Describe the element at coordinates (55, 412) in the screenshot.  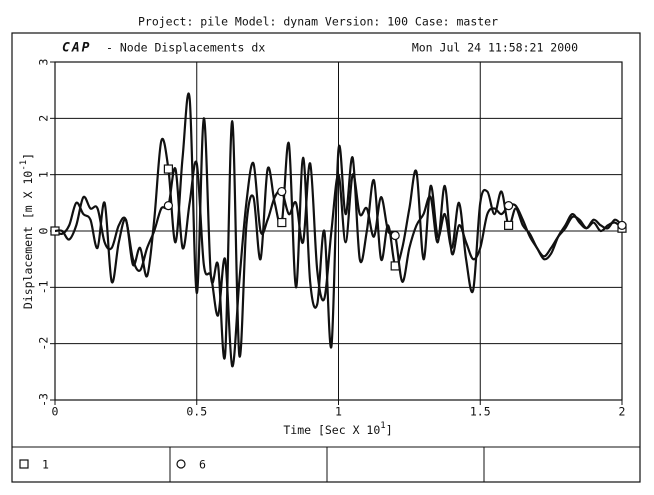
I see `x-tick-label: 0` at that location.